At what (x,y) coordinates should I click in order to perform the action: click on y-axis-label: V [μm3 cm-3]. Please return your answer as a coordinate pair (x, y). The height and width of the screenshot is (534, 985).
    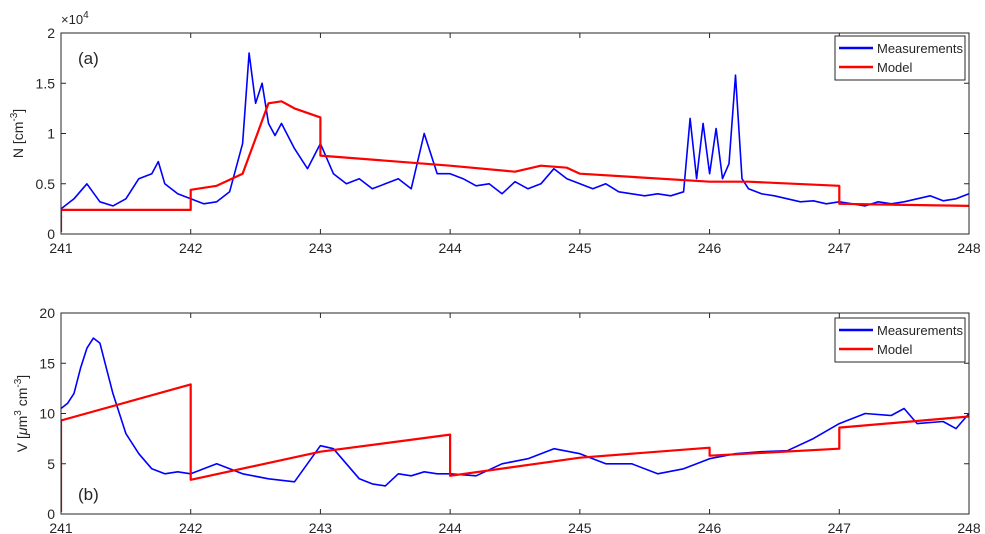
    Looking at the image, I should click on (21, 413).